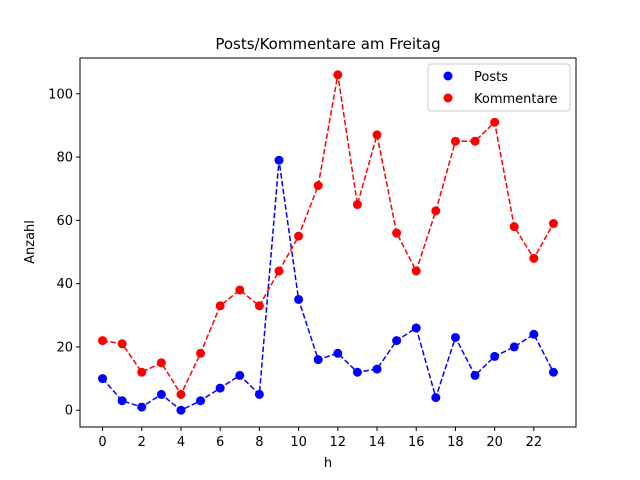 Image resolution: width=640 pixels, height=480 pixels. What do you see at coordinates (448, 98) in the screenshot?
I see `legend-marker-kommentare` at bounding box center [448, 98].